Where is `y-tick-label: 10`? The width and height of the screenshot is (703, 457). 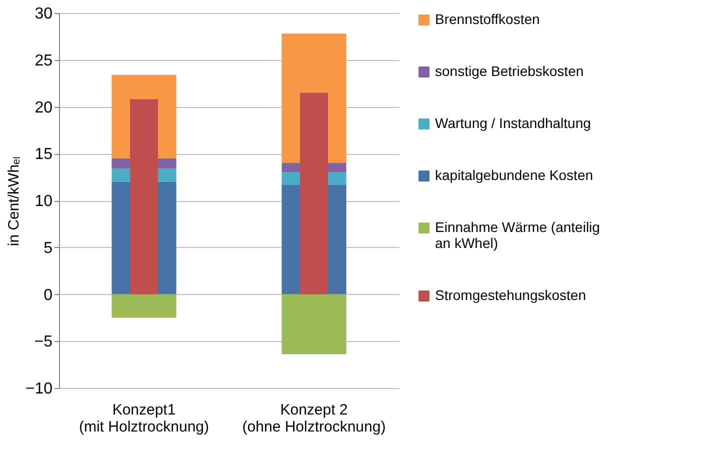
y-tick-label: 10 is located at coordinates (43, 201).